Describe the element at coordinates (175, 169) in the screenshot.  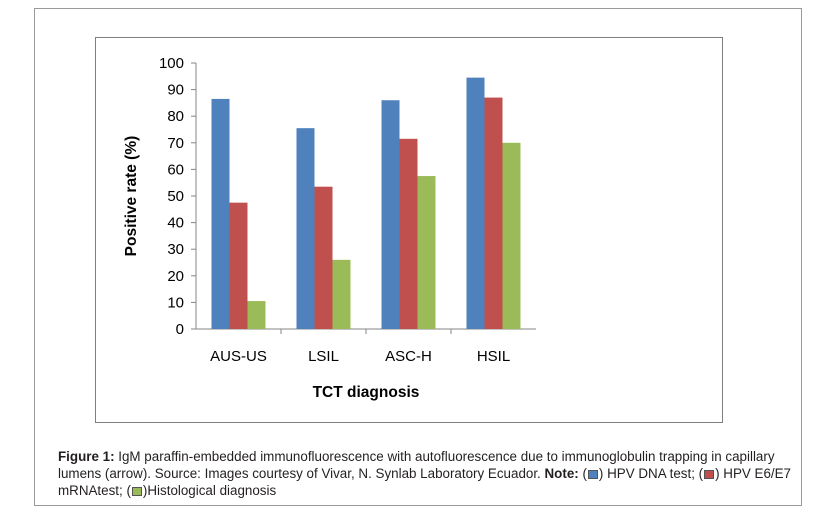
I see `y-tick-label: 60` at that location.